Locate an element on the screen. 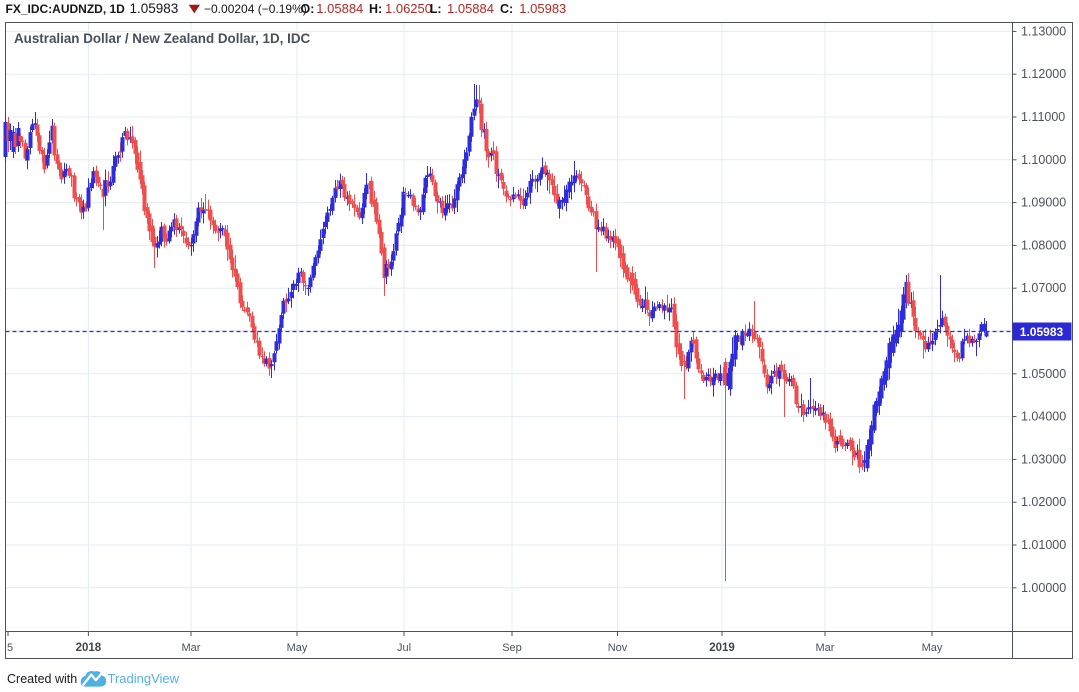 The height and width of the screenshot is (692, 1079). svg-text: 1.00000 is located at coordinates (1043, 588).